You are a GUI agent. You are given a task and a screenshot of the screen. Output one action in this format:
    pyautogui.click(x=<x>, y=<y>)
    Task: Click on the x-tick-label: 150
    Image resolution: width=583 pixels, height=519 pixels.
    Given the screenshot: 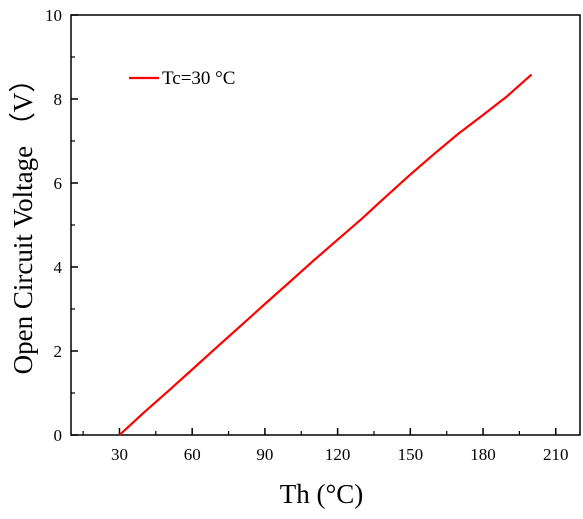 What is the action you would take?
    pyautogui.click(x=411, y=454)
    